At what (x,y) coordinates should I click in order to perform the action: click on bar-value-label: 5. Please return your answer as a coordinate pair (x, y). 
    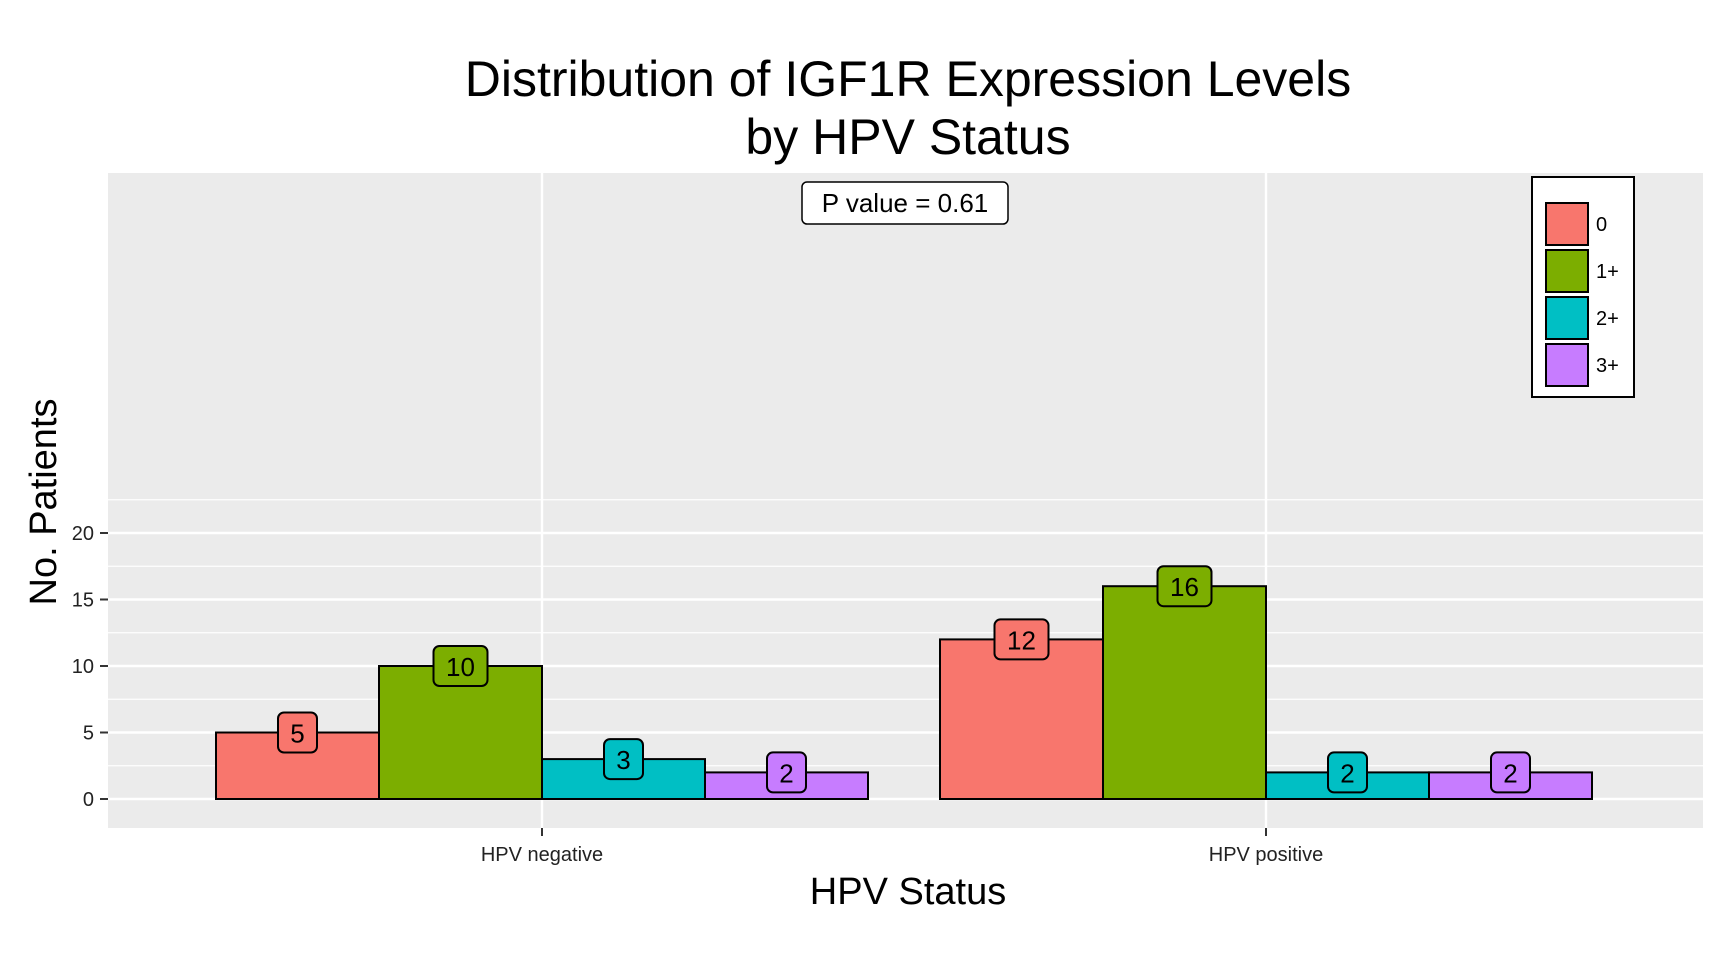
    Looking at the image, I should click on (297, 732).